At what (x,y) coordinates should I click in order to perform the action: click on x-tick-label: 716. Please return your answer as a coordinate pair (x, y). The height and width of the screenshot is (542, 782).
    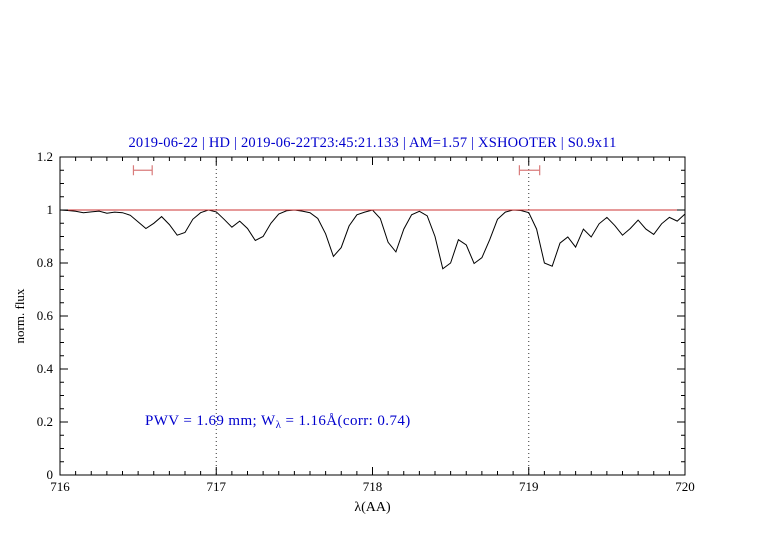
    Looking at the image, I should click on (60, 486).